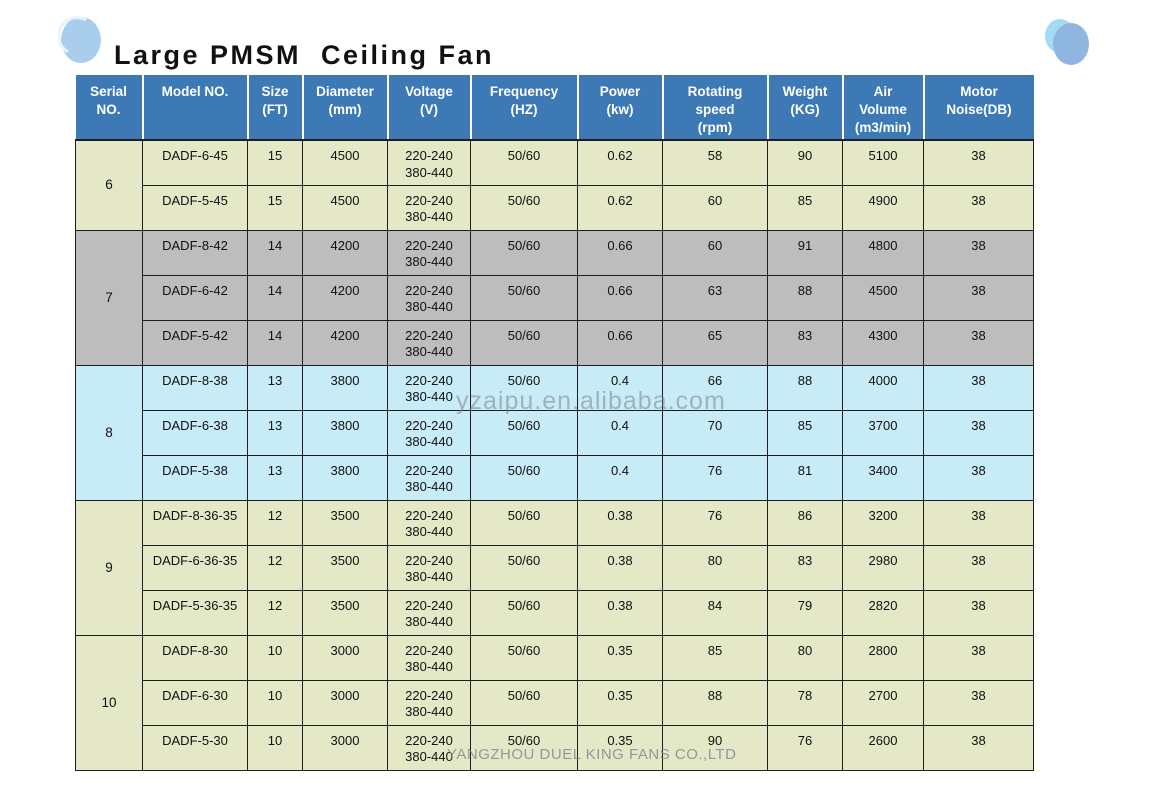  What do you see at coordinates (715, 162) in the screenshot?
I see `speed-cell: 58` at bounding box center [715, 162].